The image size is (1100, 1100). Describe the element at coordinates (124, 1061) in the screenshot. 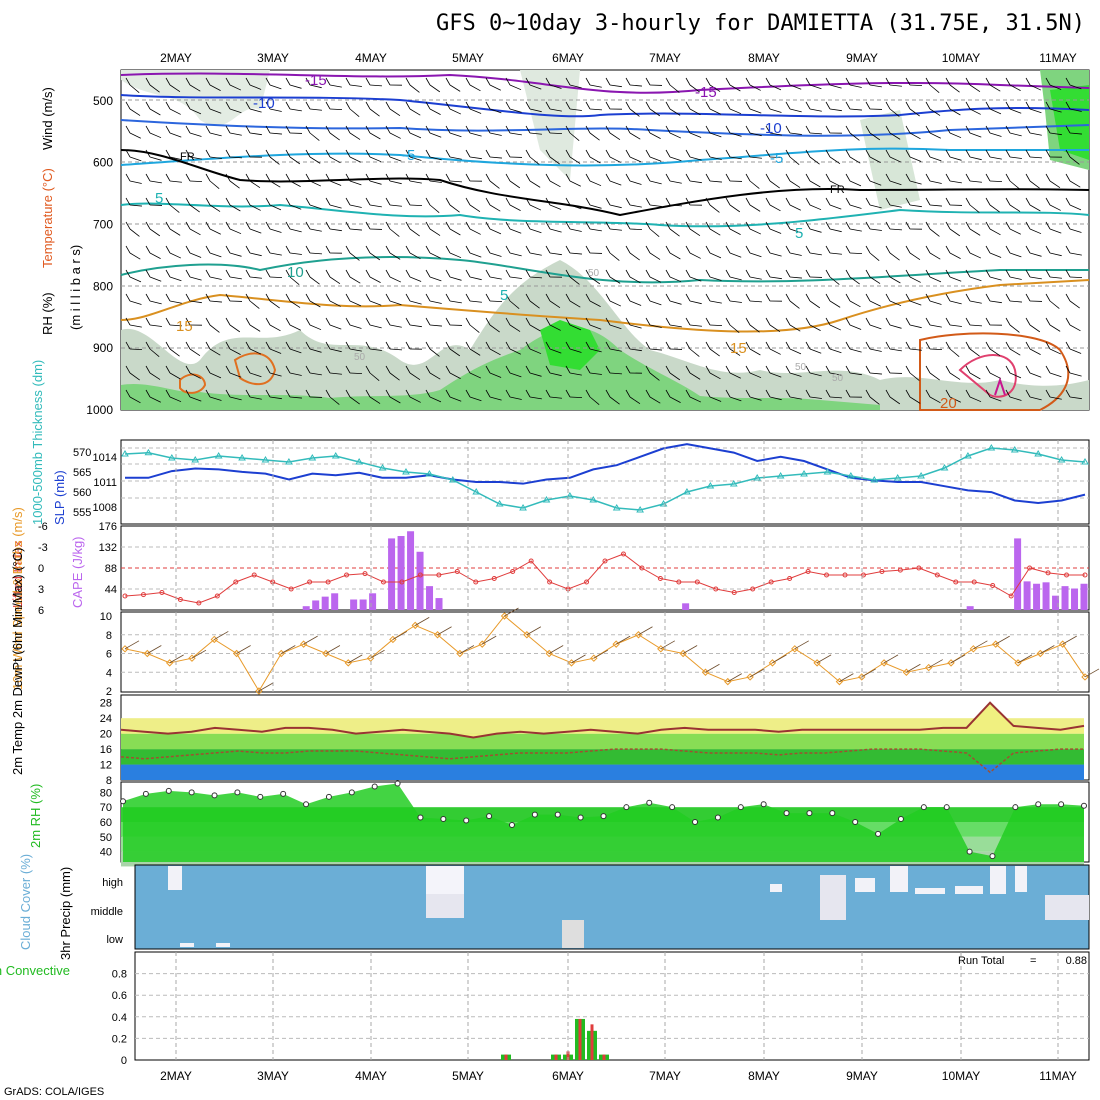

I see `precip-tick: 0` at that location.